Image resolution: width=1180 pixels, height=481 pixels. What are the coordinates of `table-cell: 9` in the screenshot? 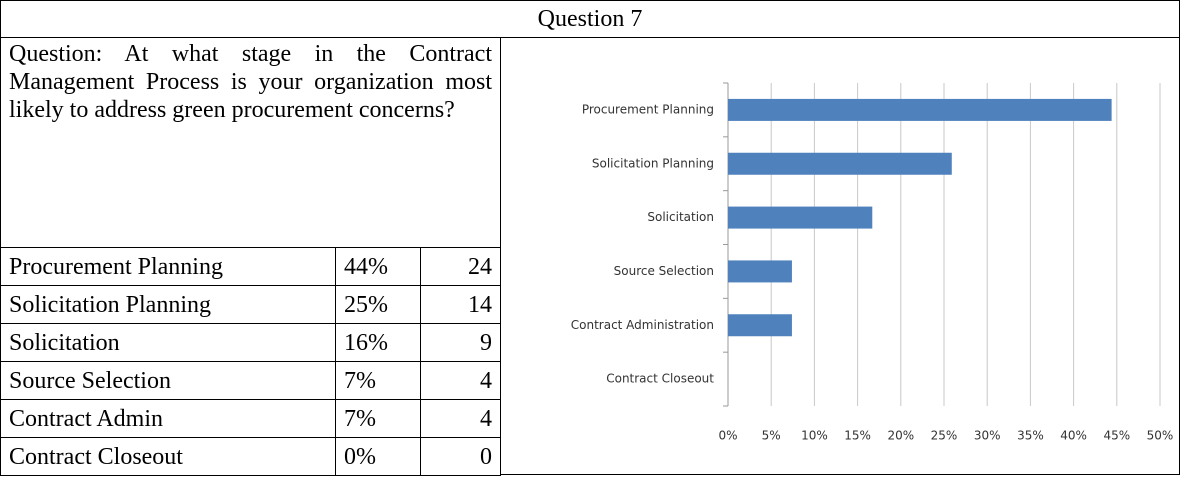 It's located at (460, 342).